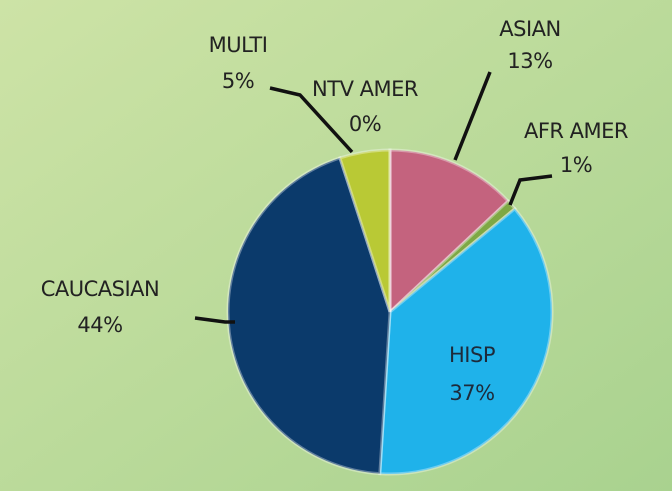 Image resolution: width=672 pixels, height=491 pixels. Describe the element at coordinates (529, 29) in the screenshot. I see `category-label: ASIAN` at that location.